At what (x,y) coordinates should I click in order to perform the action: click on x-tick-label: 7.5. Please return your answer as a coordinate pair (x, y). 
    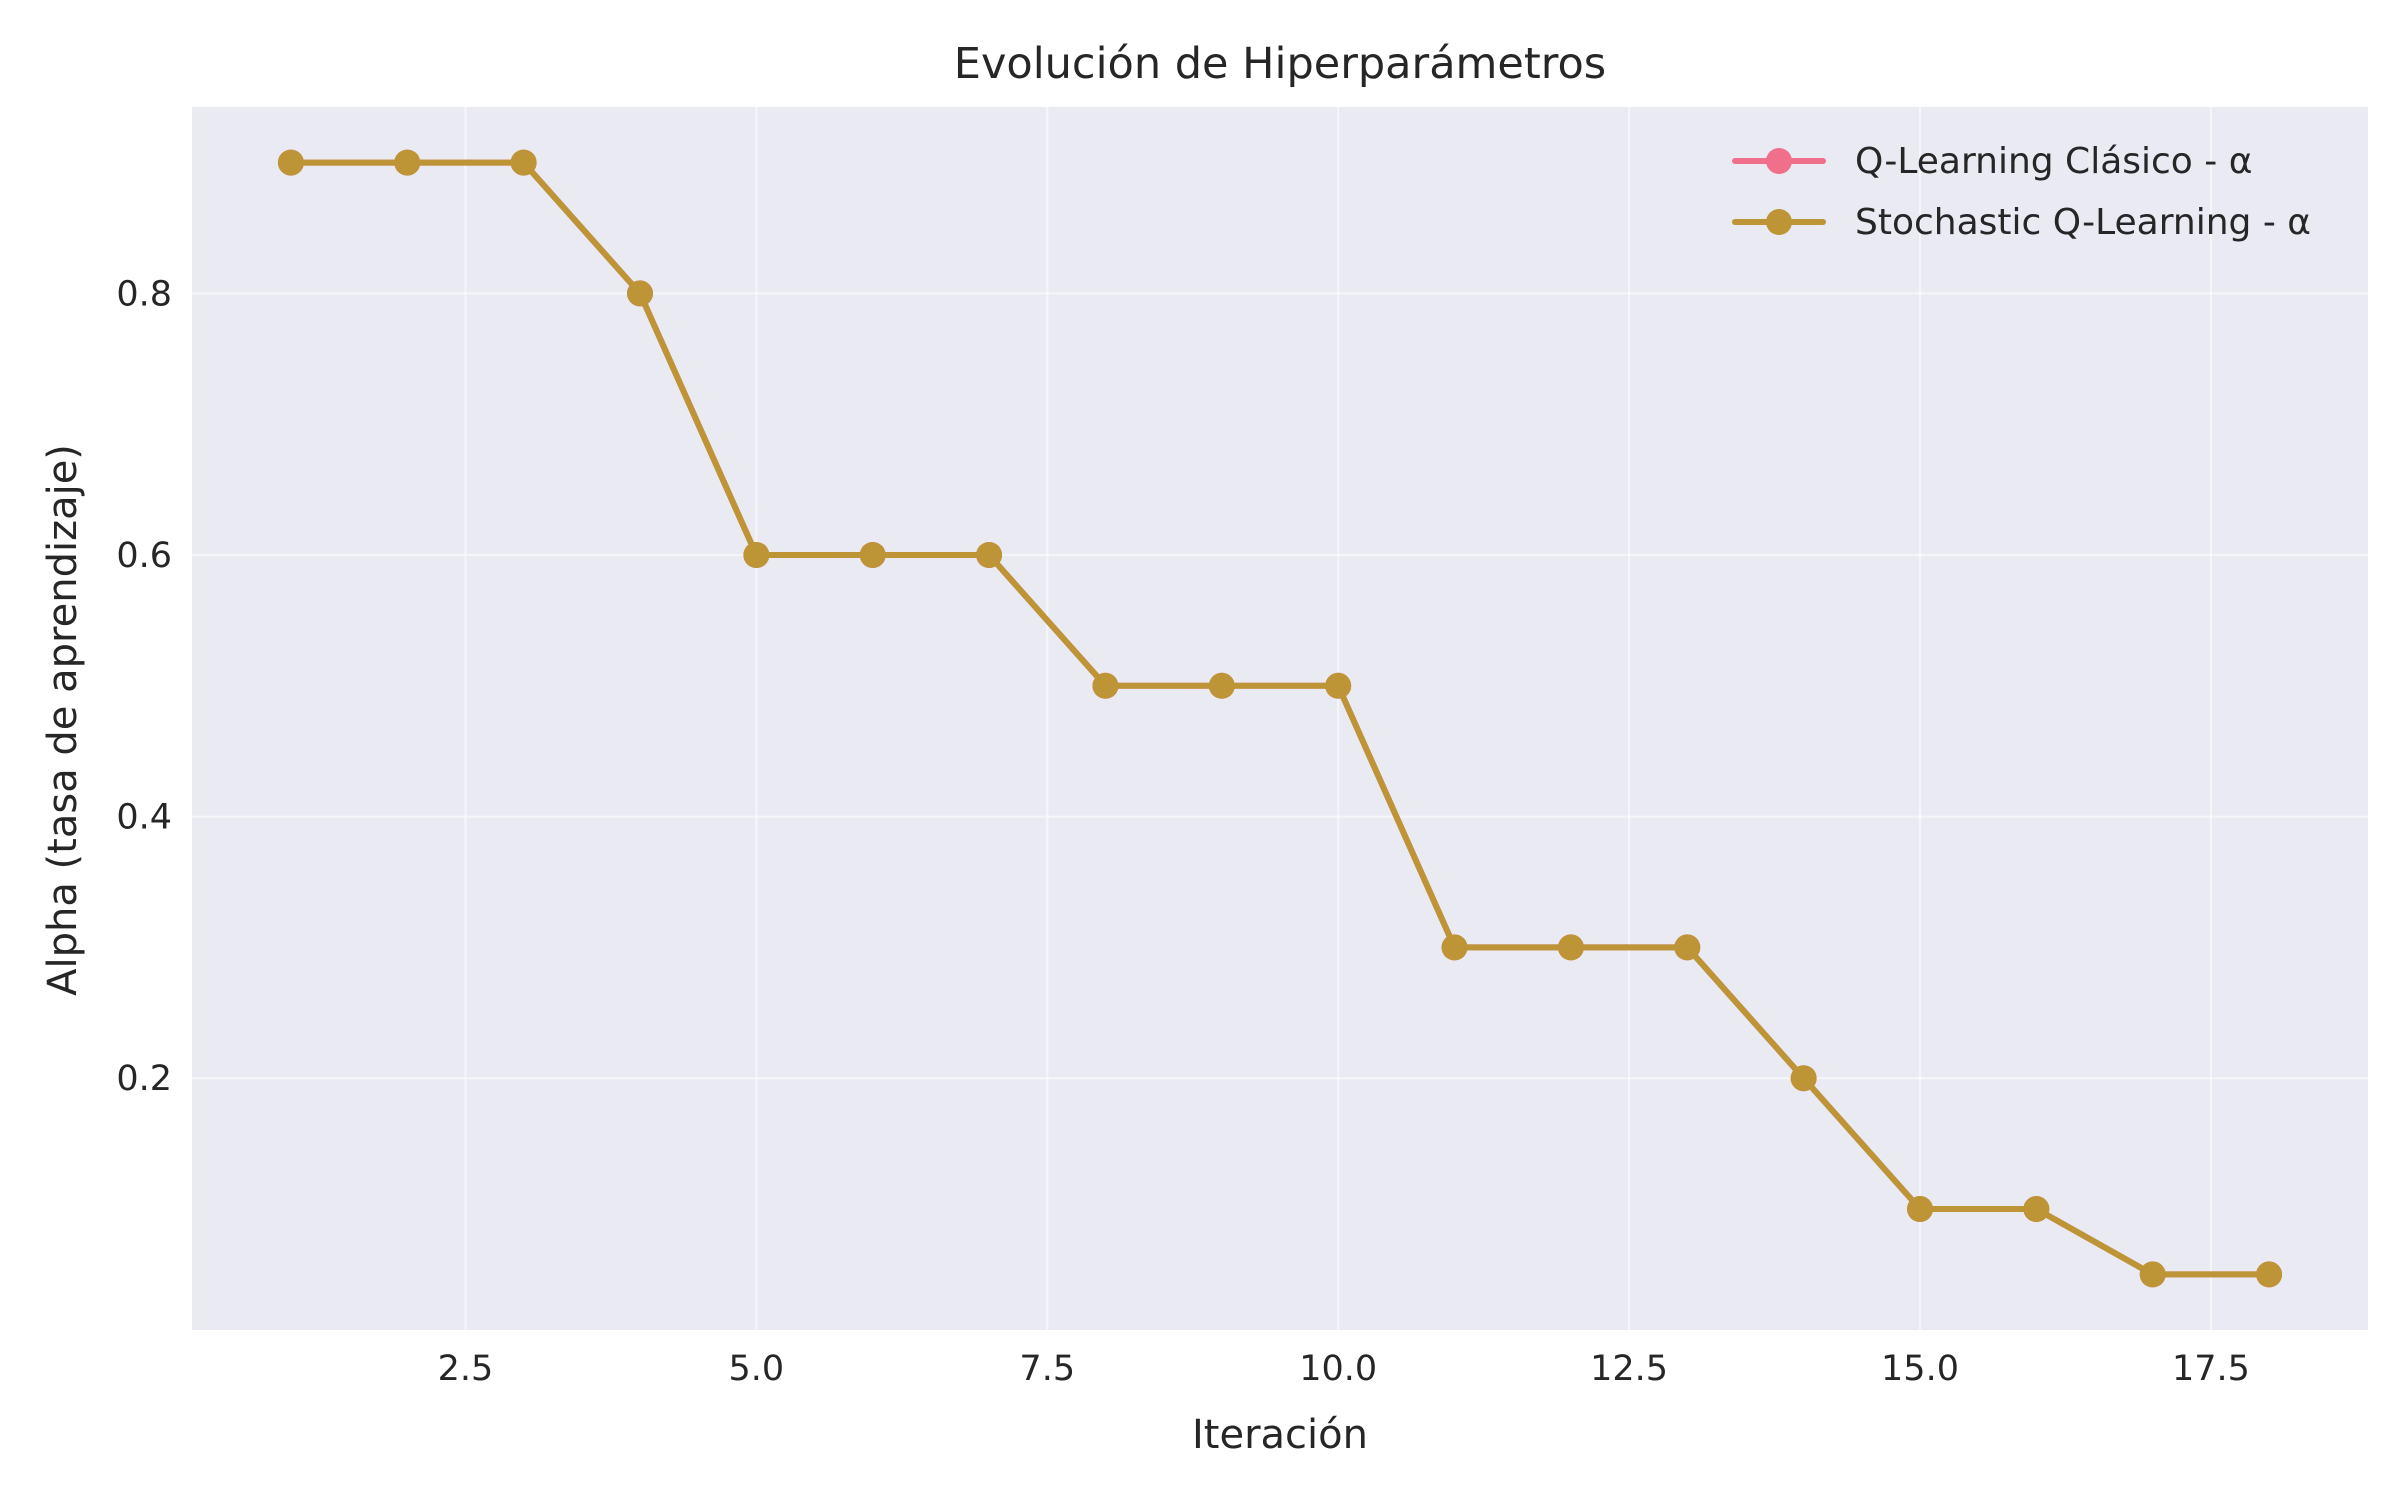
    Looking at the image, I should click on (1047, 1369).